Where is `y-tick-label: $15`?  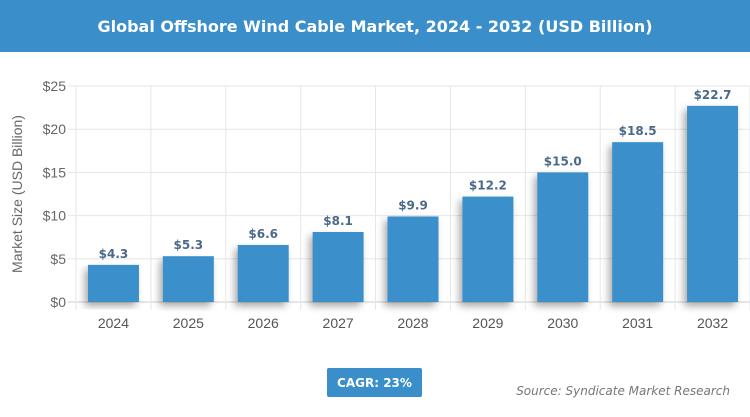
y-tick-label: $15 is located at coordinates (55, 172).